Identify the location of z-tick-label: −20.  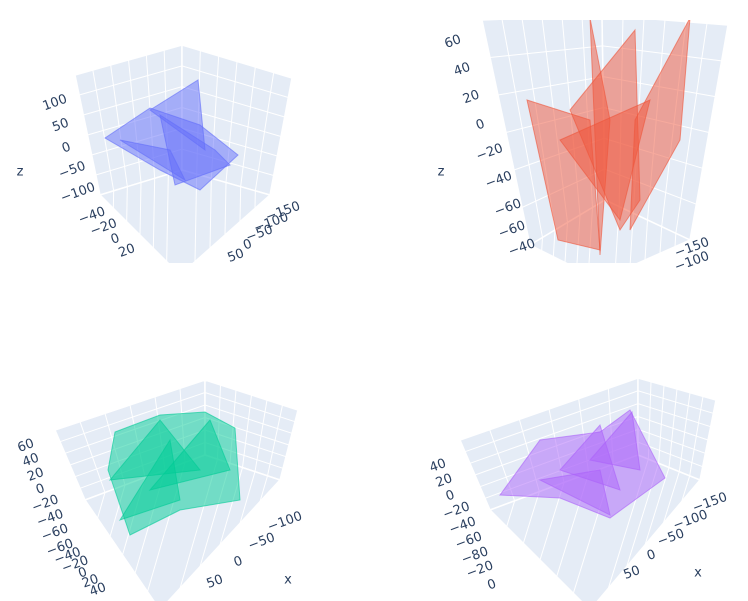
(489, 152).